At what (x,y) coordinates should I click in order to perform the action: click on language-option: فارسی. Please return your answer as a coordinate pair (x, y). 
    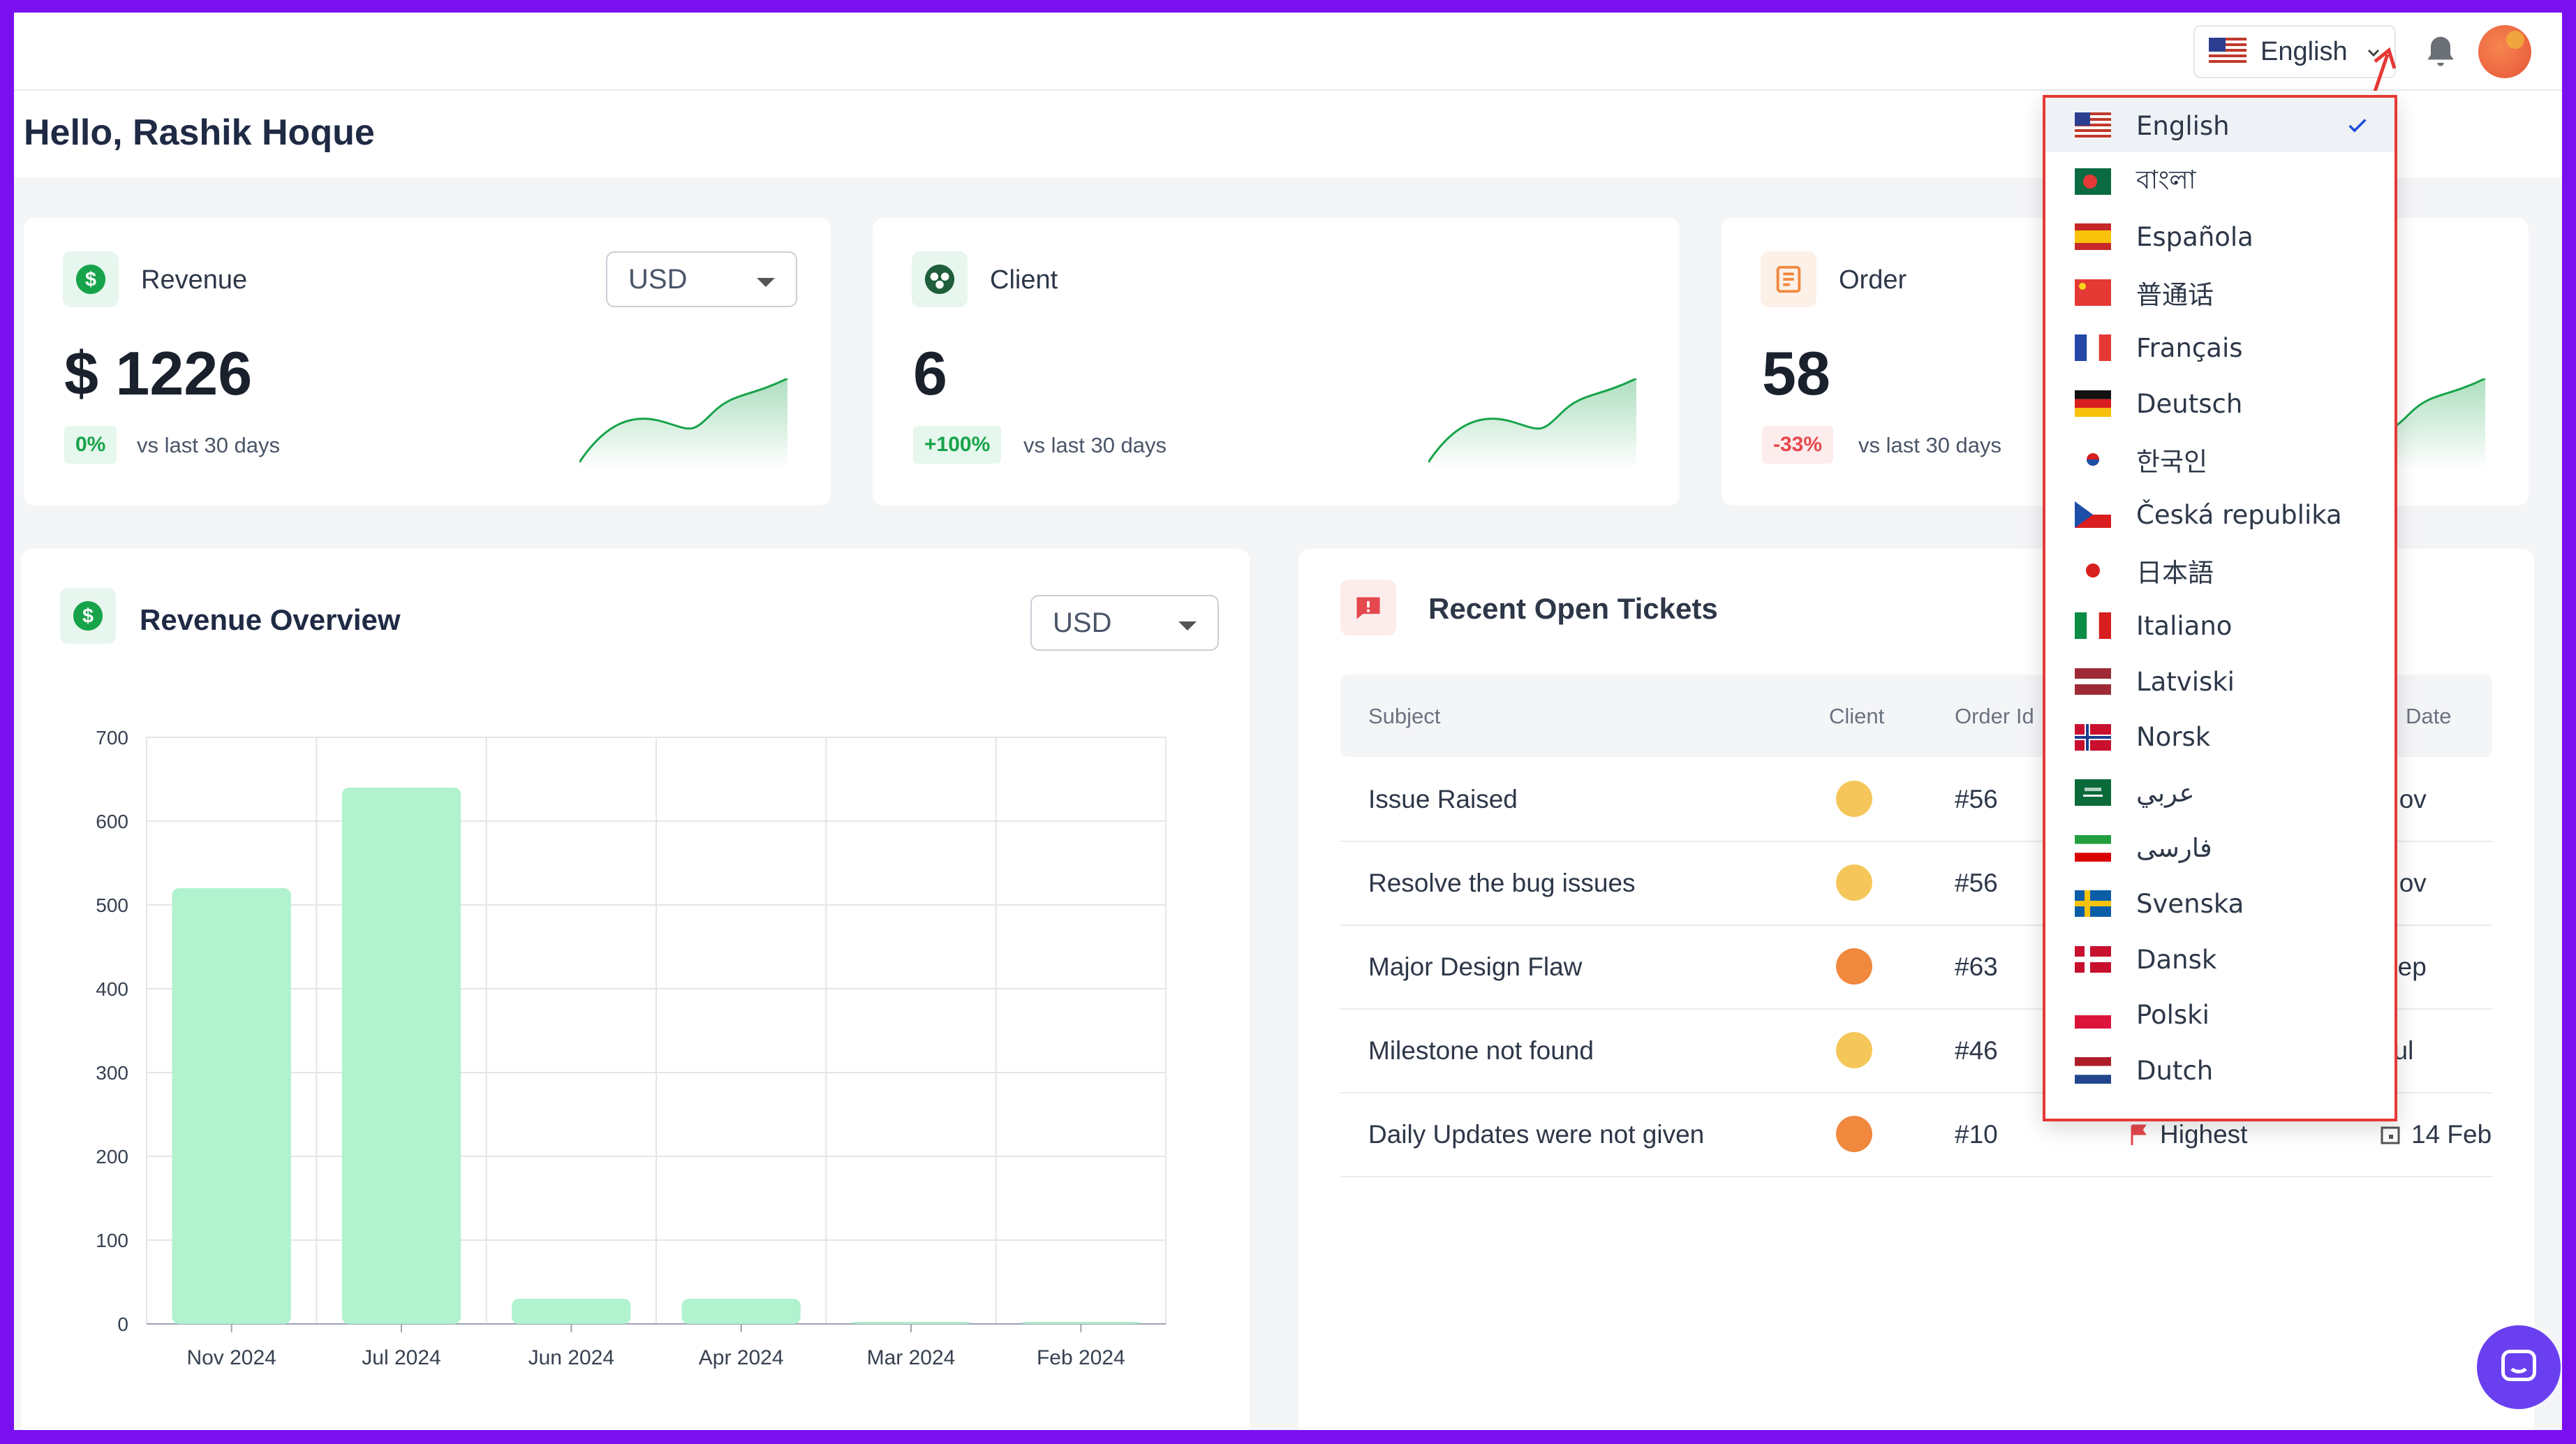
    Looking at the image, I should click on (2219, 848).